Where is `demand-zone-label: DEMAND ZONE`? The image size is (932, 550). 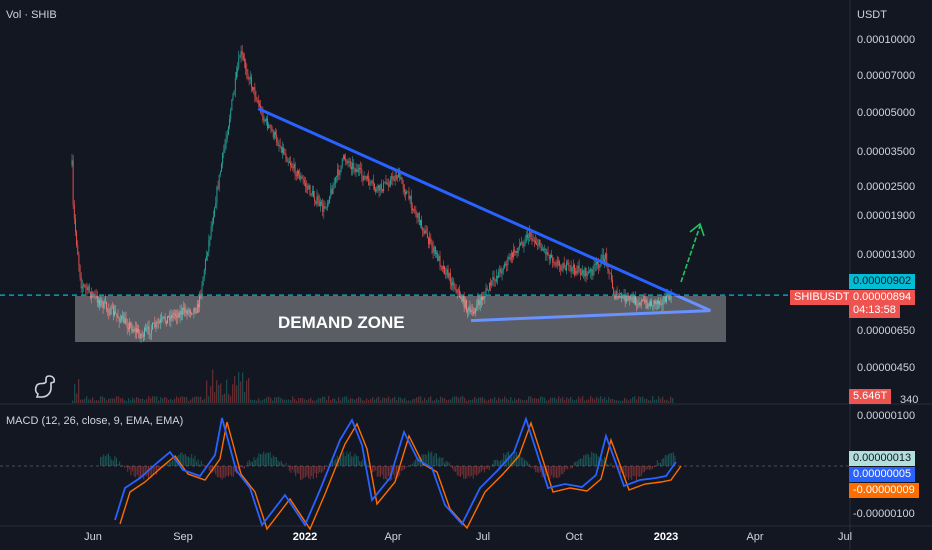 demand-zone-label: DEMAND ZONE is located at coordinates (341, 322).